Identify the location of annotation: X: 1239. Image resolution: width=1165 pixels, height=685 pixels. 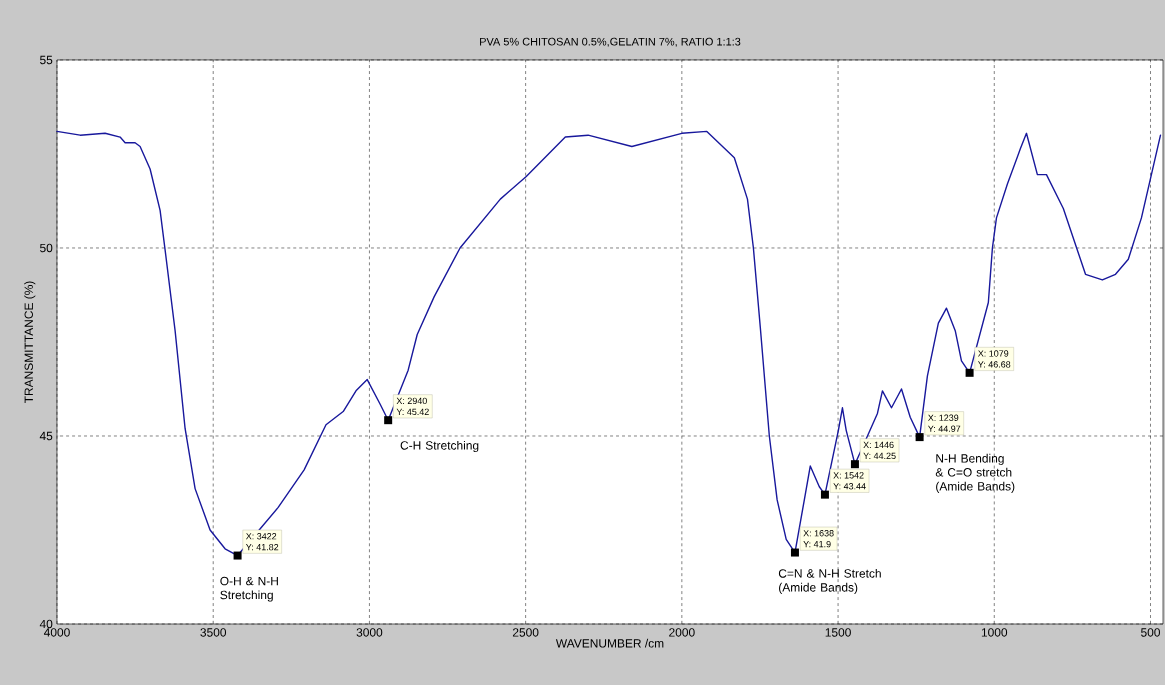
(943, 417).